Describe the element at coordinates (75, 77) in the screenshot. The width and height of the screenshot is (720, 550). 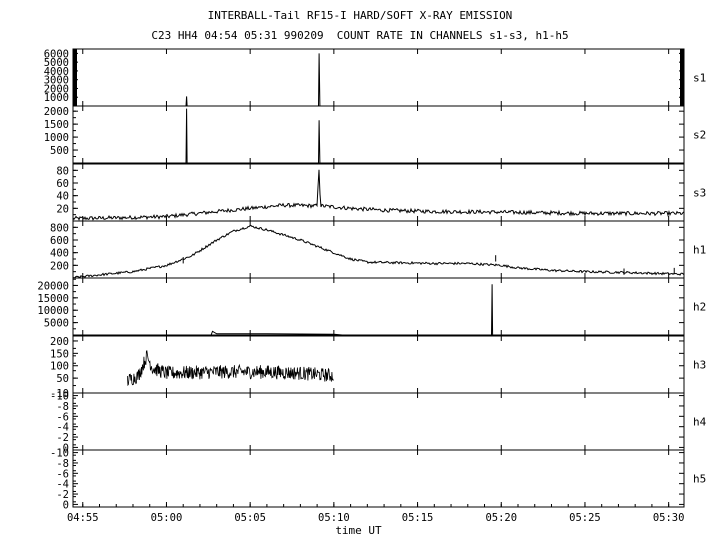
I see `edge-bar-left-s1` at that location.